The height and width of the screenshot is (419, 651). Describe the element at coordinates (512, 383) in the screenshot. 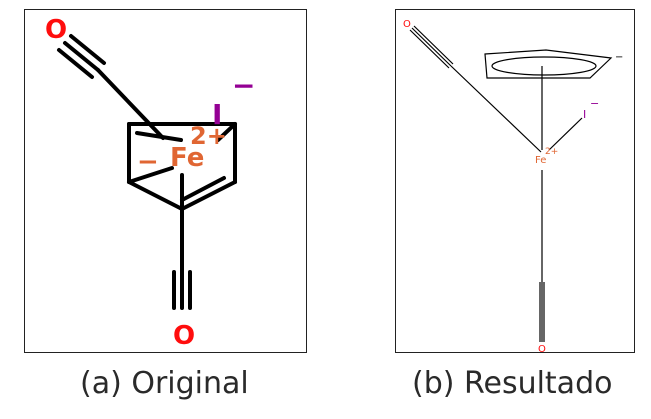

I see `caption-result: (b) Resultado` at that location.